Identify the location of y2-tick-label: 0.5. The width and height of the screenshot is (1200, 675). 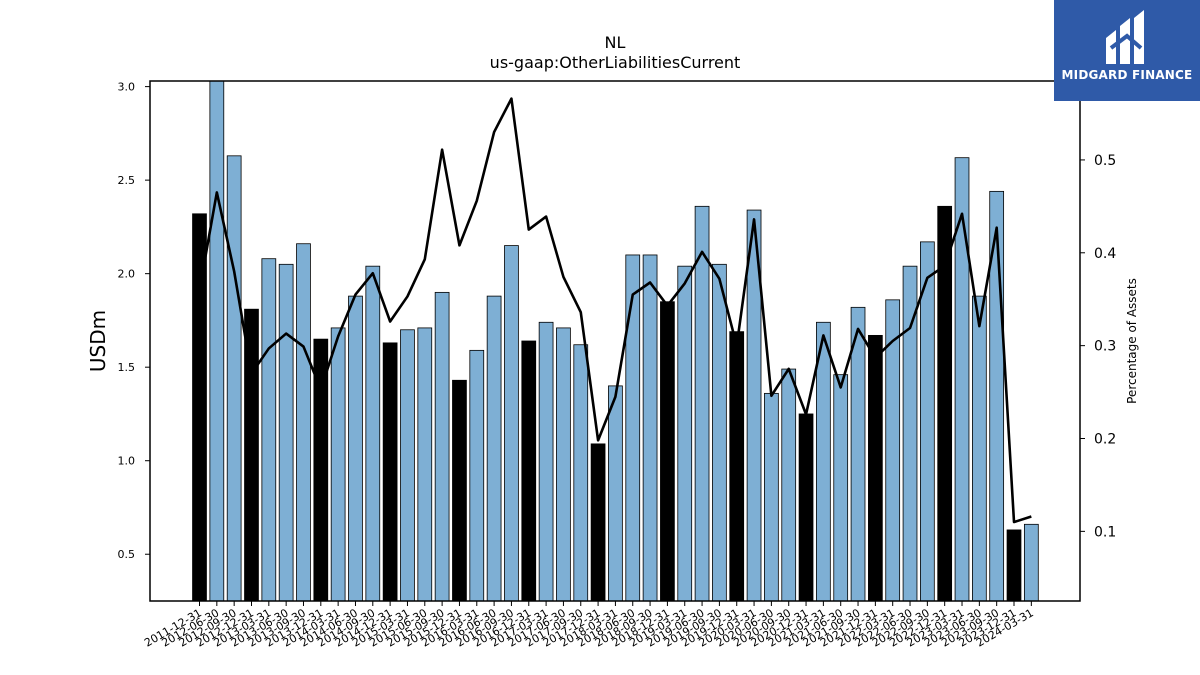
(1105, 161).